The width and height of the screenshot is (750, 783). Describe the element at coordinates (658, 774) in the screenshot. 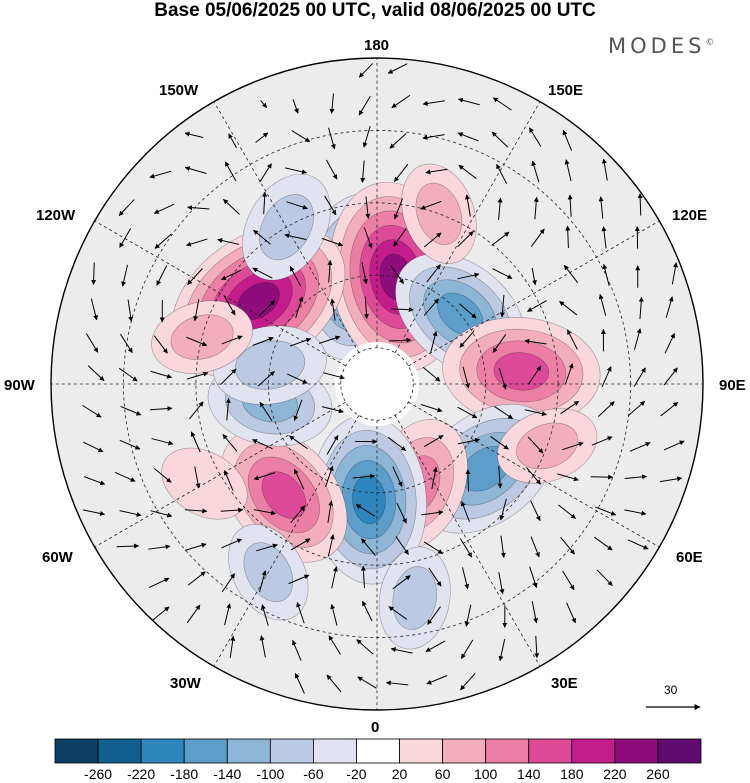

I see `colorbar-label: 260` at that location.